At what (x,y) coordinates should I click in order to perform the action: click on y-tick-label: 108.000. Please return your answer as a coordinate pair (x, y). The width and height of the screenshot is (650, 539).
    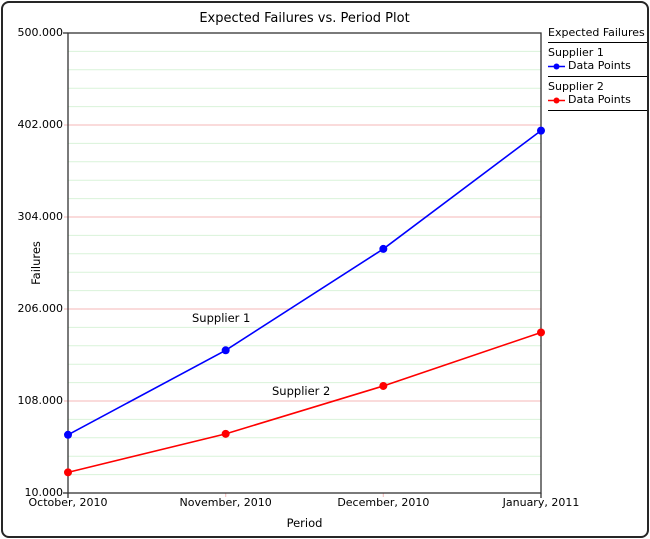
    Looking at the image, I should click on (40, 400).